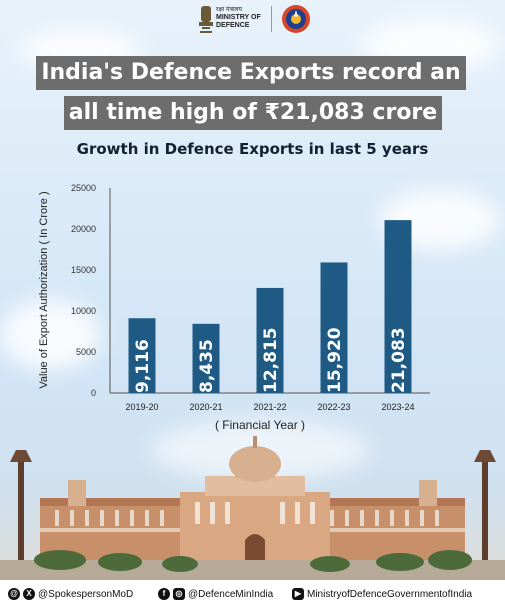  I want to click on x-tick-label: 2021-22, so click(269, 407).